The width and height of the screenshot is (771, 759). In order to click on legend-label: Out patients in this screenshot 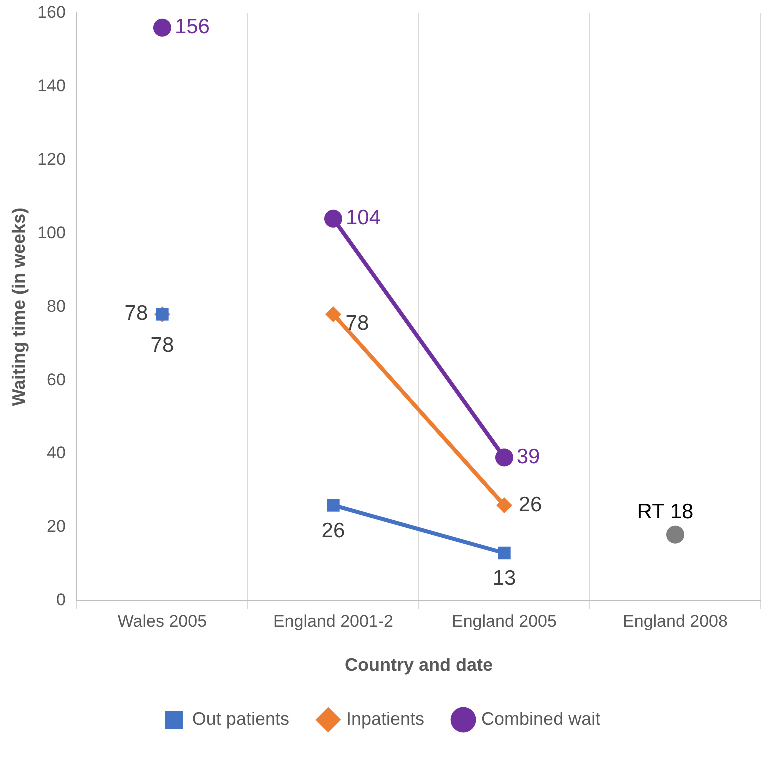, I will do `click(241, 718)`.